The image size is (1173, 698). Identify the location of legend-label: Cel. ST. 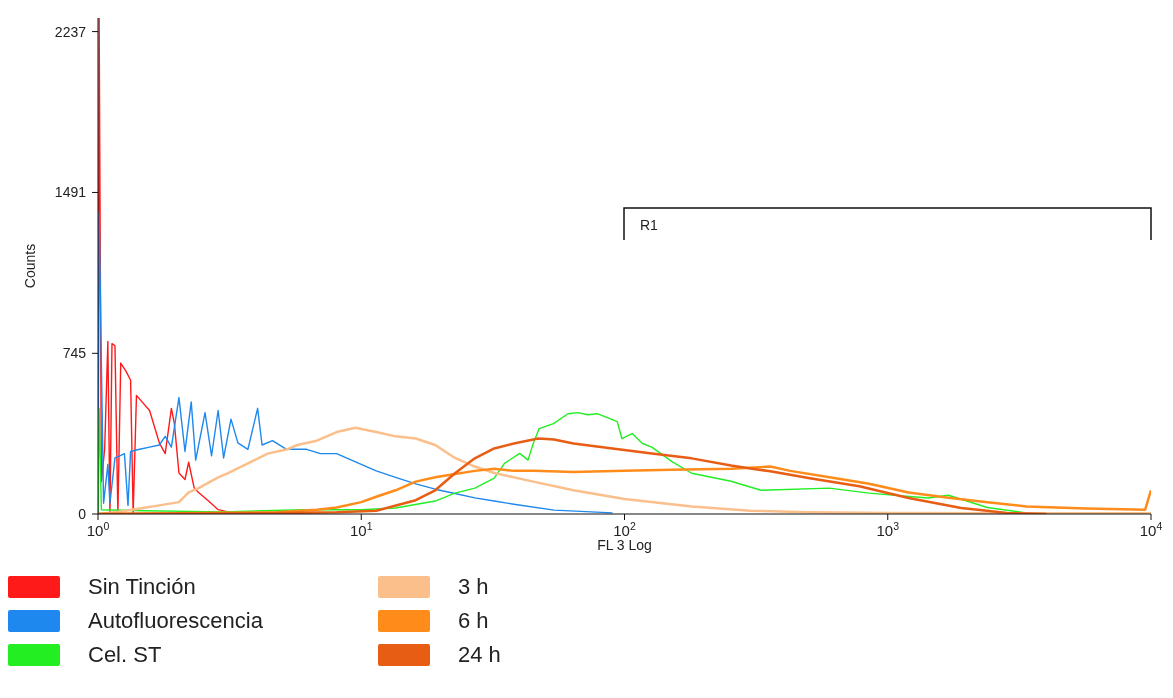
(125, 655).